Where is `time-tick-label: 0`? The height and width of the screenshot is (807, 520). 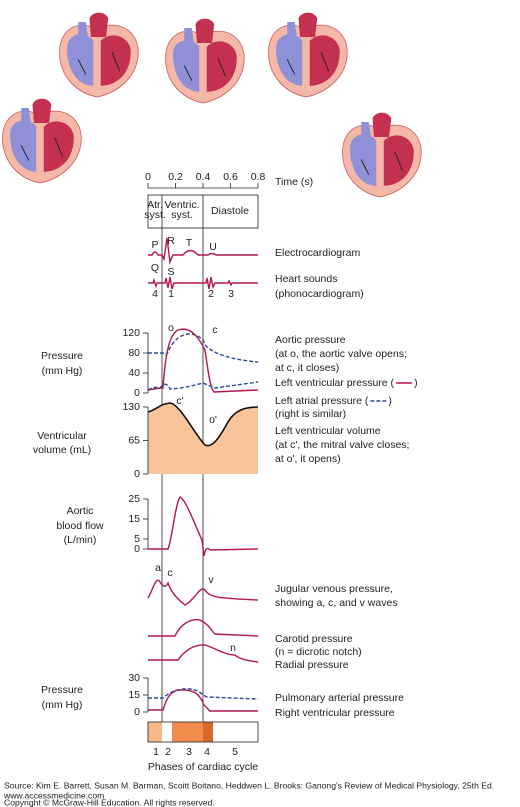 time-tick-label: 0 is located at coordinates (148, 177).